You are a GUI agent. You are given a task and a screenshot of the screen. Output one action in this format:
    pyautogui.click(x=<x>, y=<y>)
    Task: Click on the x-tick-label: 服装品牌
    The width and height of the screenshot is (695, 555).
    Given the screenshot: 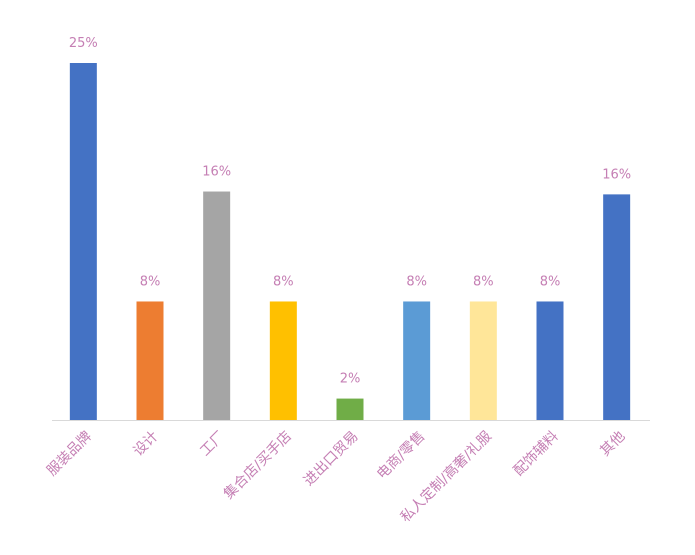 What is the action you would take?
    pyautogui.click(x=69, y=454)
    